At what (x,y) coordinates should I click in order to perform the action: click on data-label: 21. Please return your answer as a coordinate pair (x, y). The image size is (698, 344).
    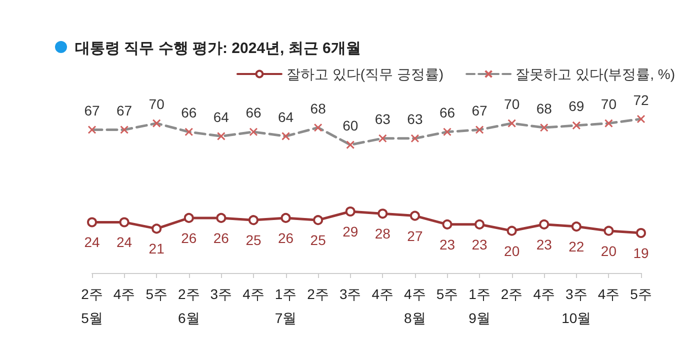
    Looking at the image, I should click on (156, 248).